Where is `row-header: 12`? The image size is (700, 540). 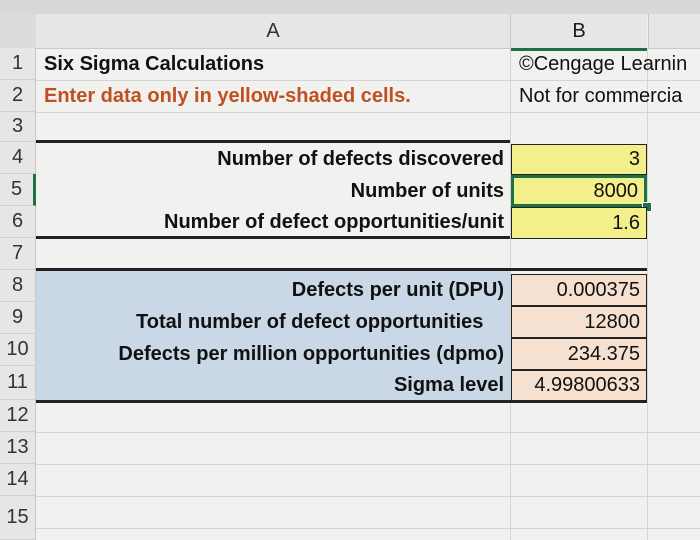 row-header: 12 is located at coordinates (18, 416).